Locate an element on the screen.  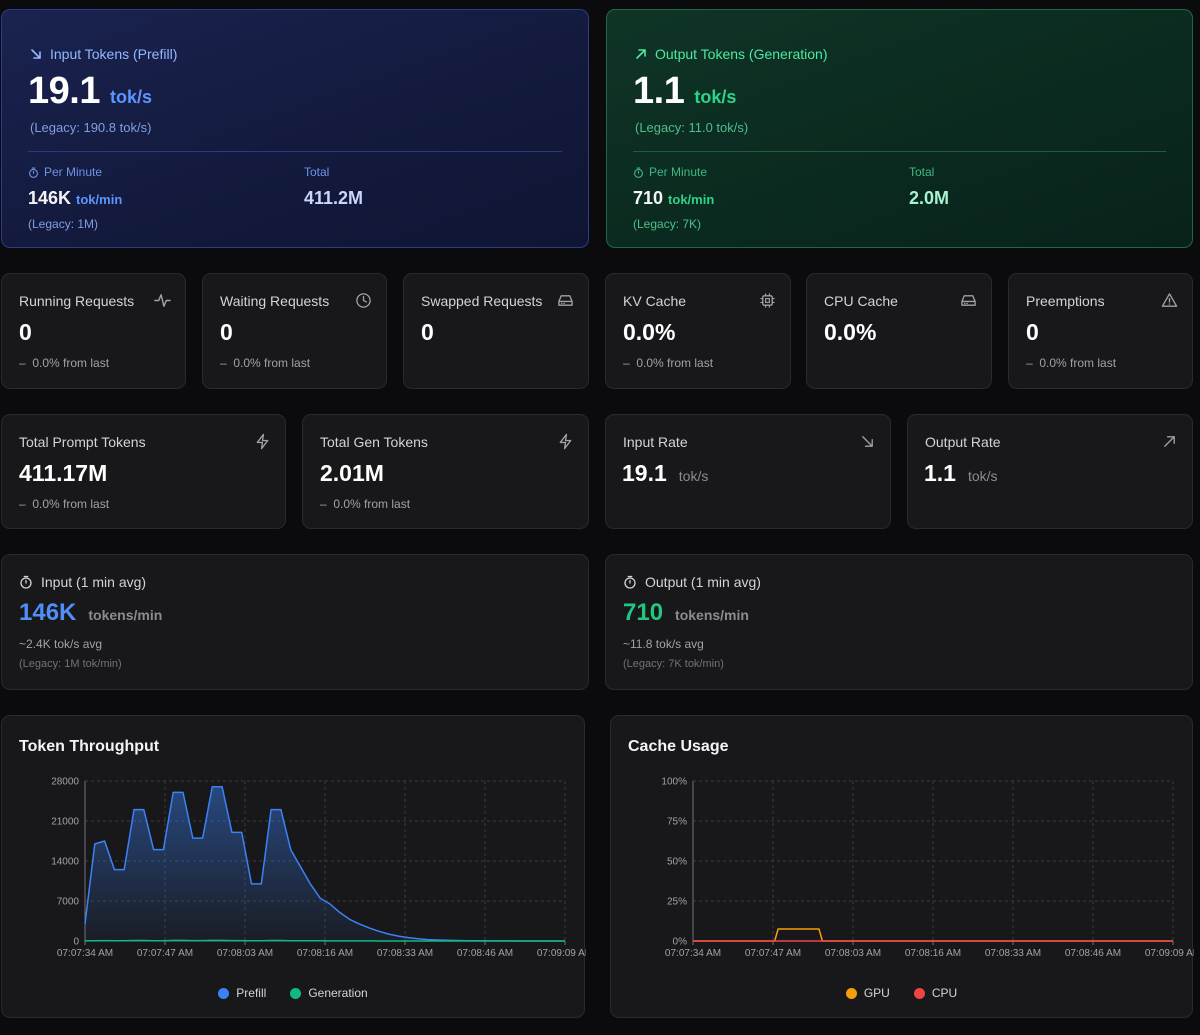
legend-item-prefill: Prefill is located at coordinates (242, 993).